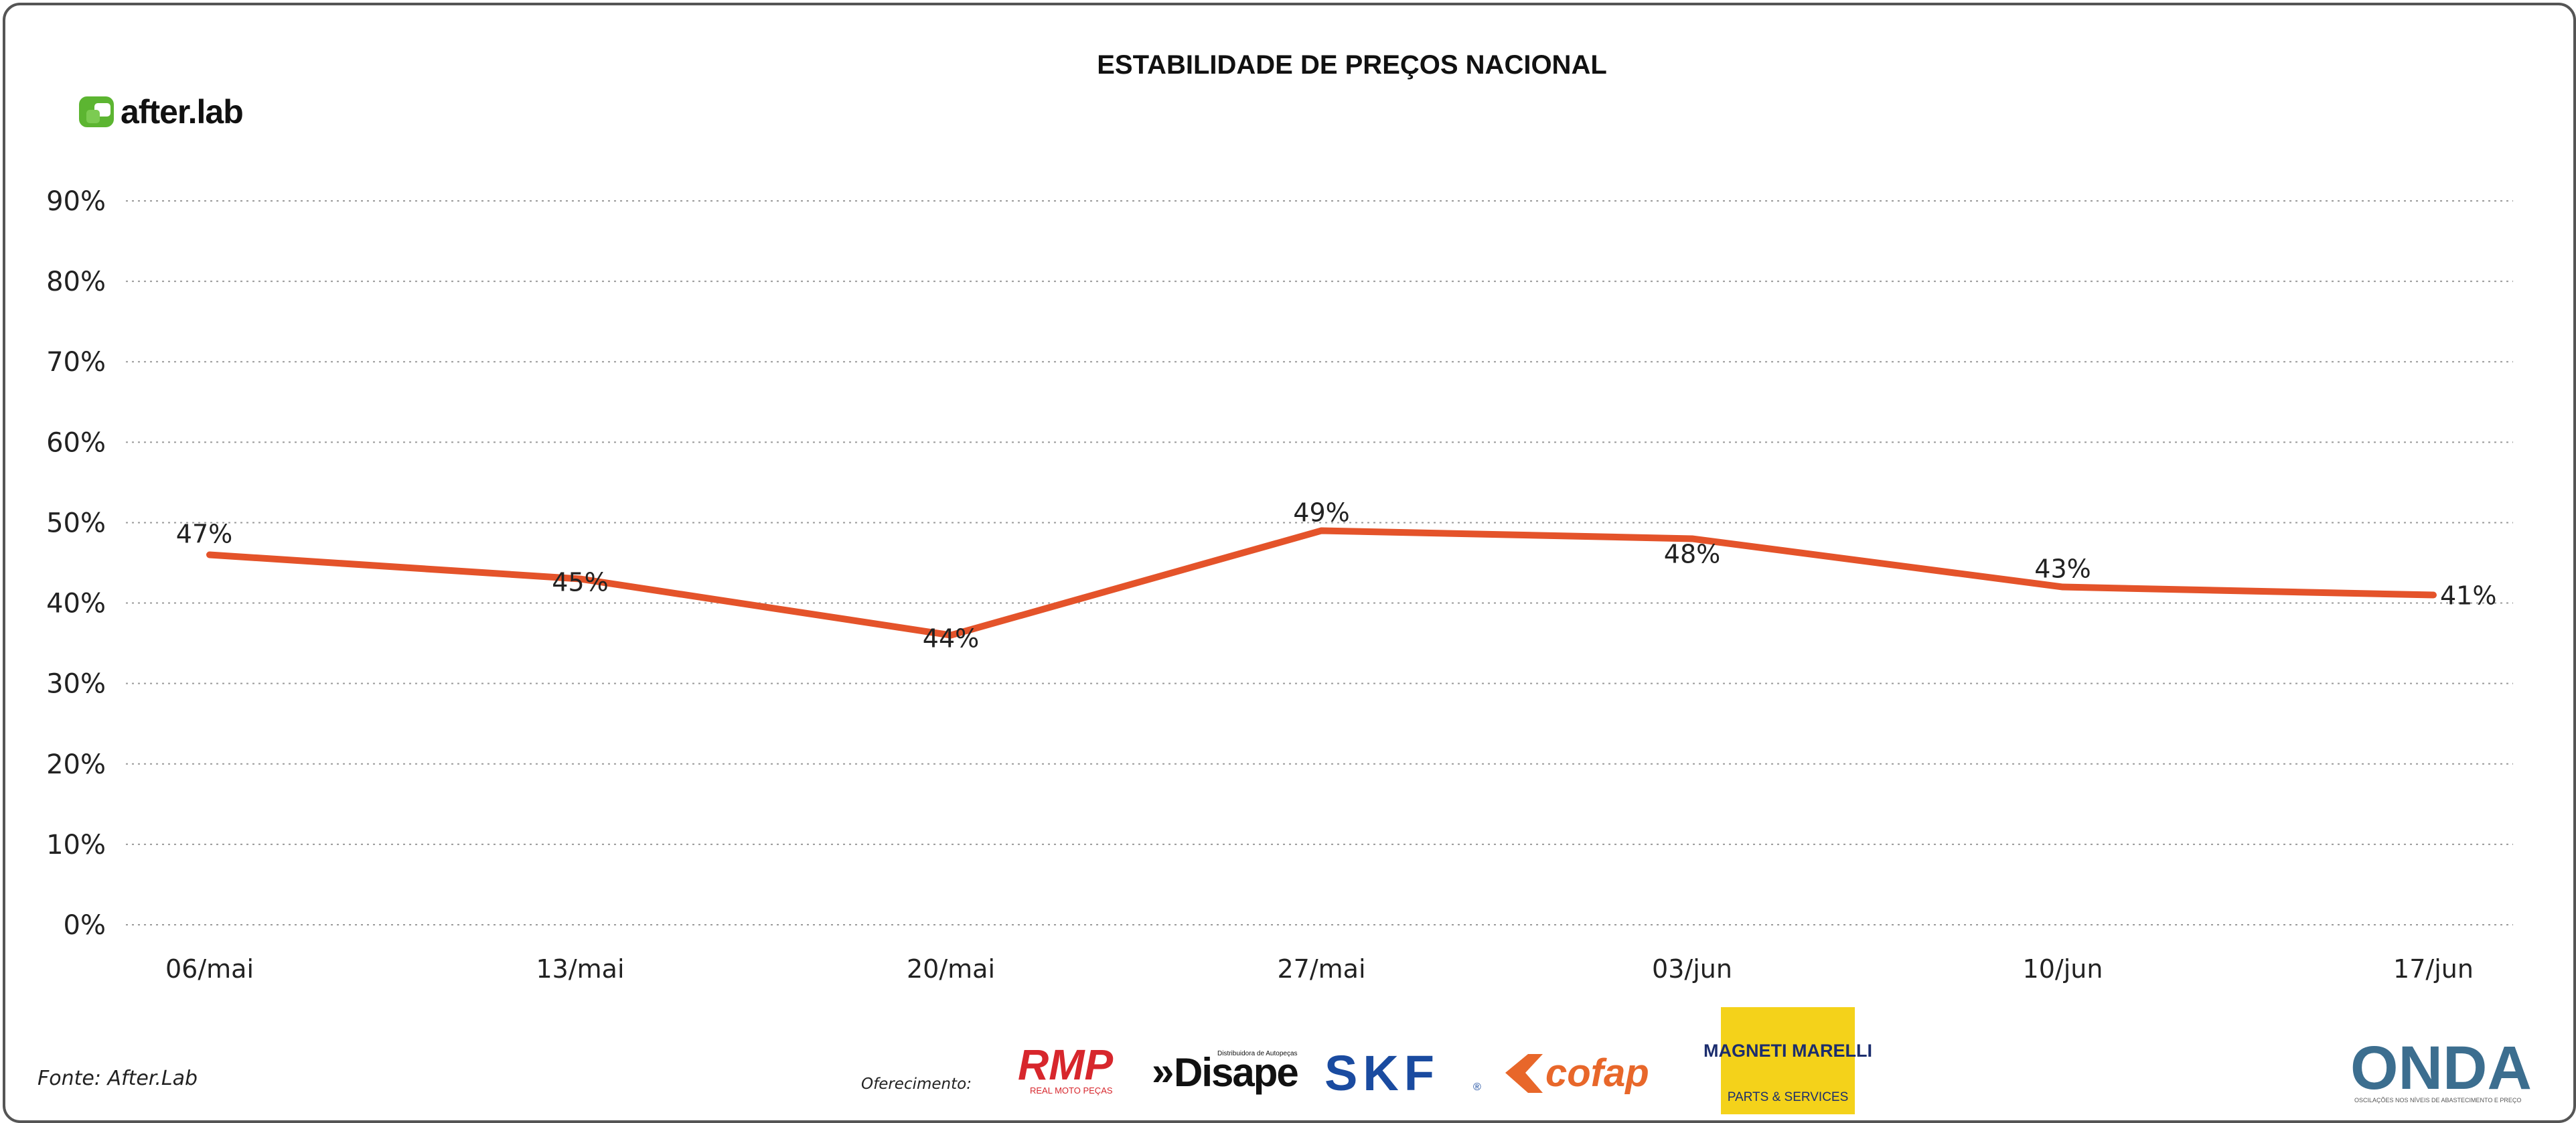 Image resolution: width=2576 pixels, height=1123 pixels. What do you see at coordinates (204, 533) in the screenshot?
I see `data-label: 47%` at bounding box center [204, 533].